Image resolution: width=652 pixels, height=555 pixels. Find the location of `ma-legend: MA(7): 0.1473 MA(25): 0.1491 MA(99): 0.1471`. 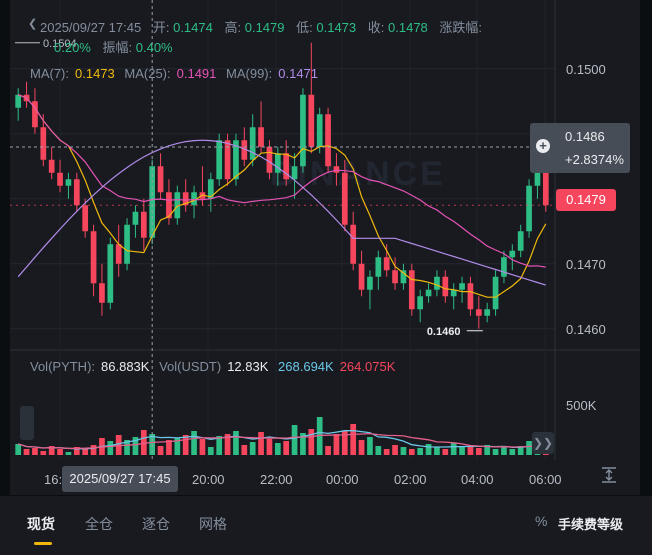

ma-legend: MA(7): 0.1473 MA(25): 0.1491 MA(99): 0.1471 is located at coordinates (174, 73).